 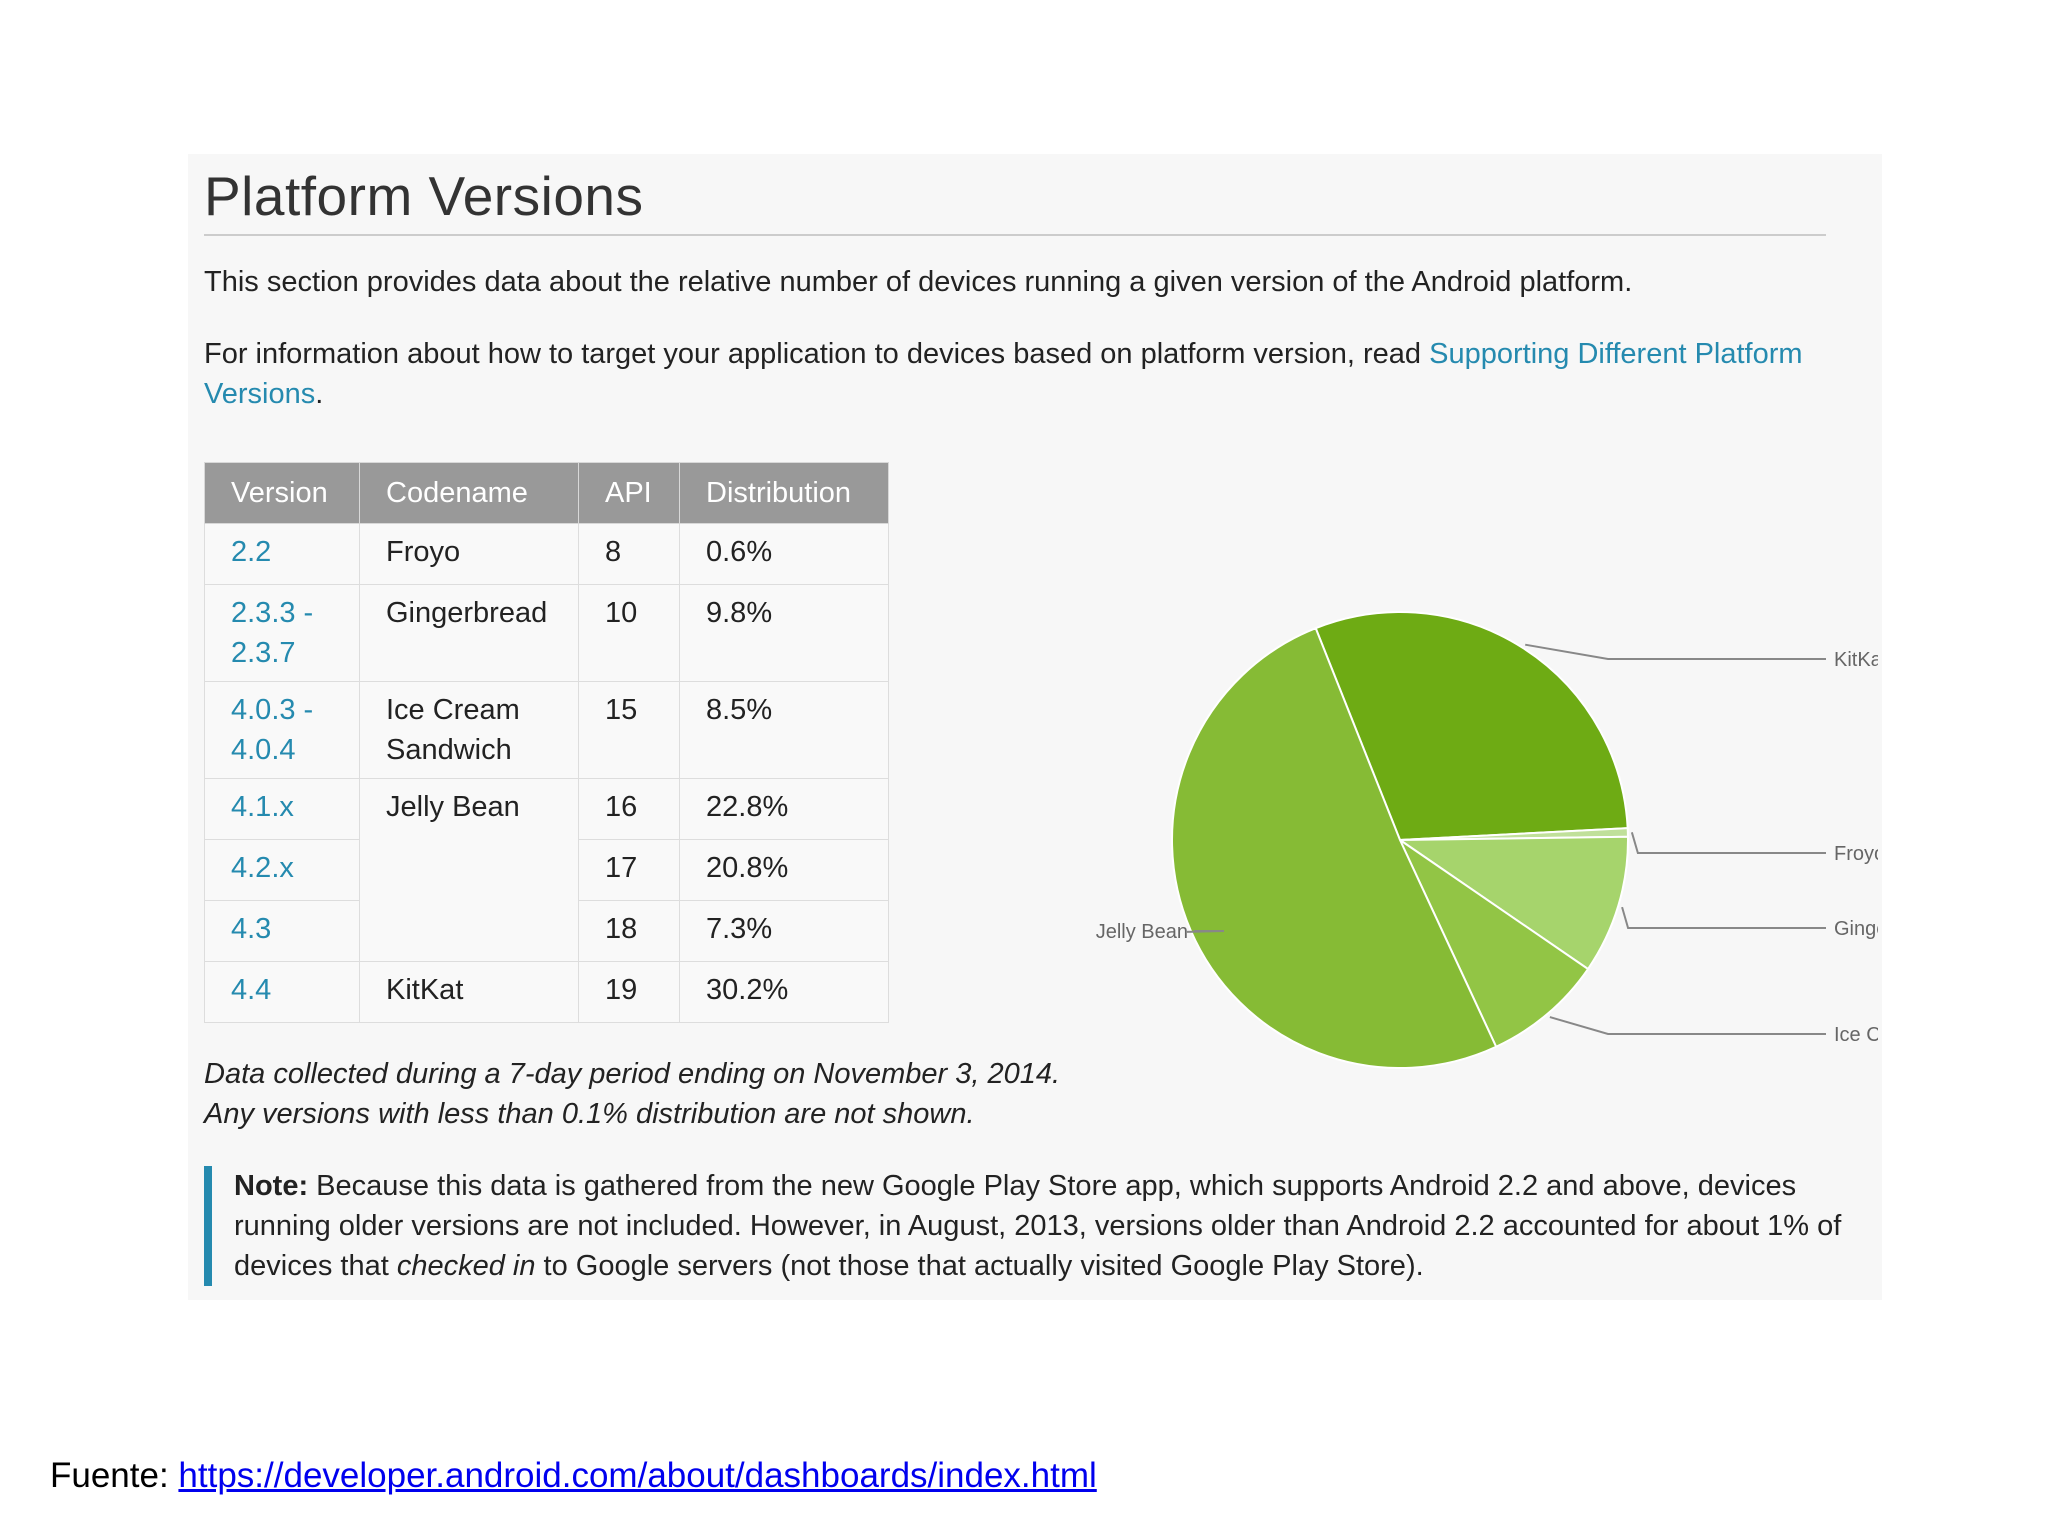 What do you see at coordinates (282, 931) in the screenshot?
I see `version-cell: 4.3` at bounding box center [282, 931].